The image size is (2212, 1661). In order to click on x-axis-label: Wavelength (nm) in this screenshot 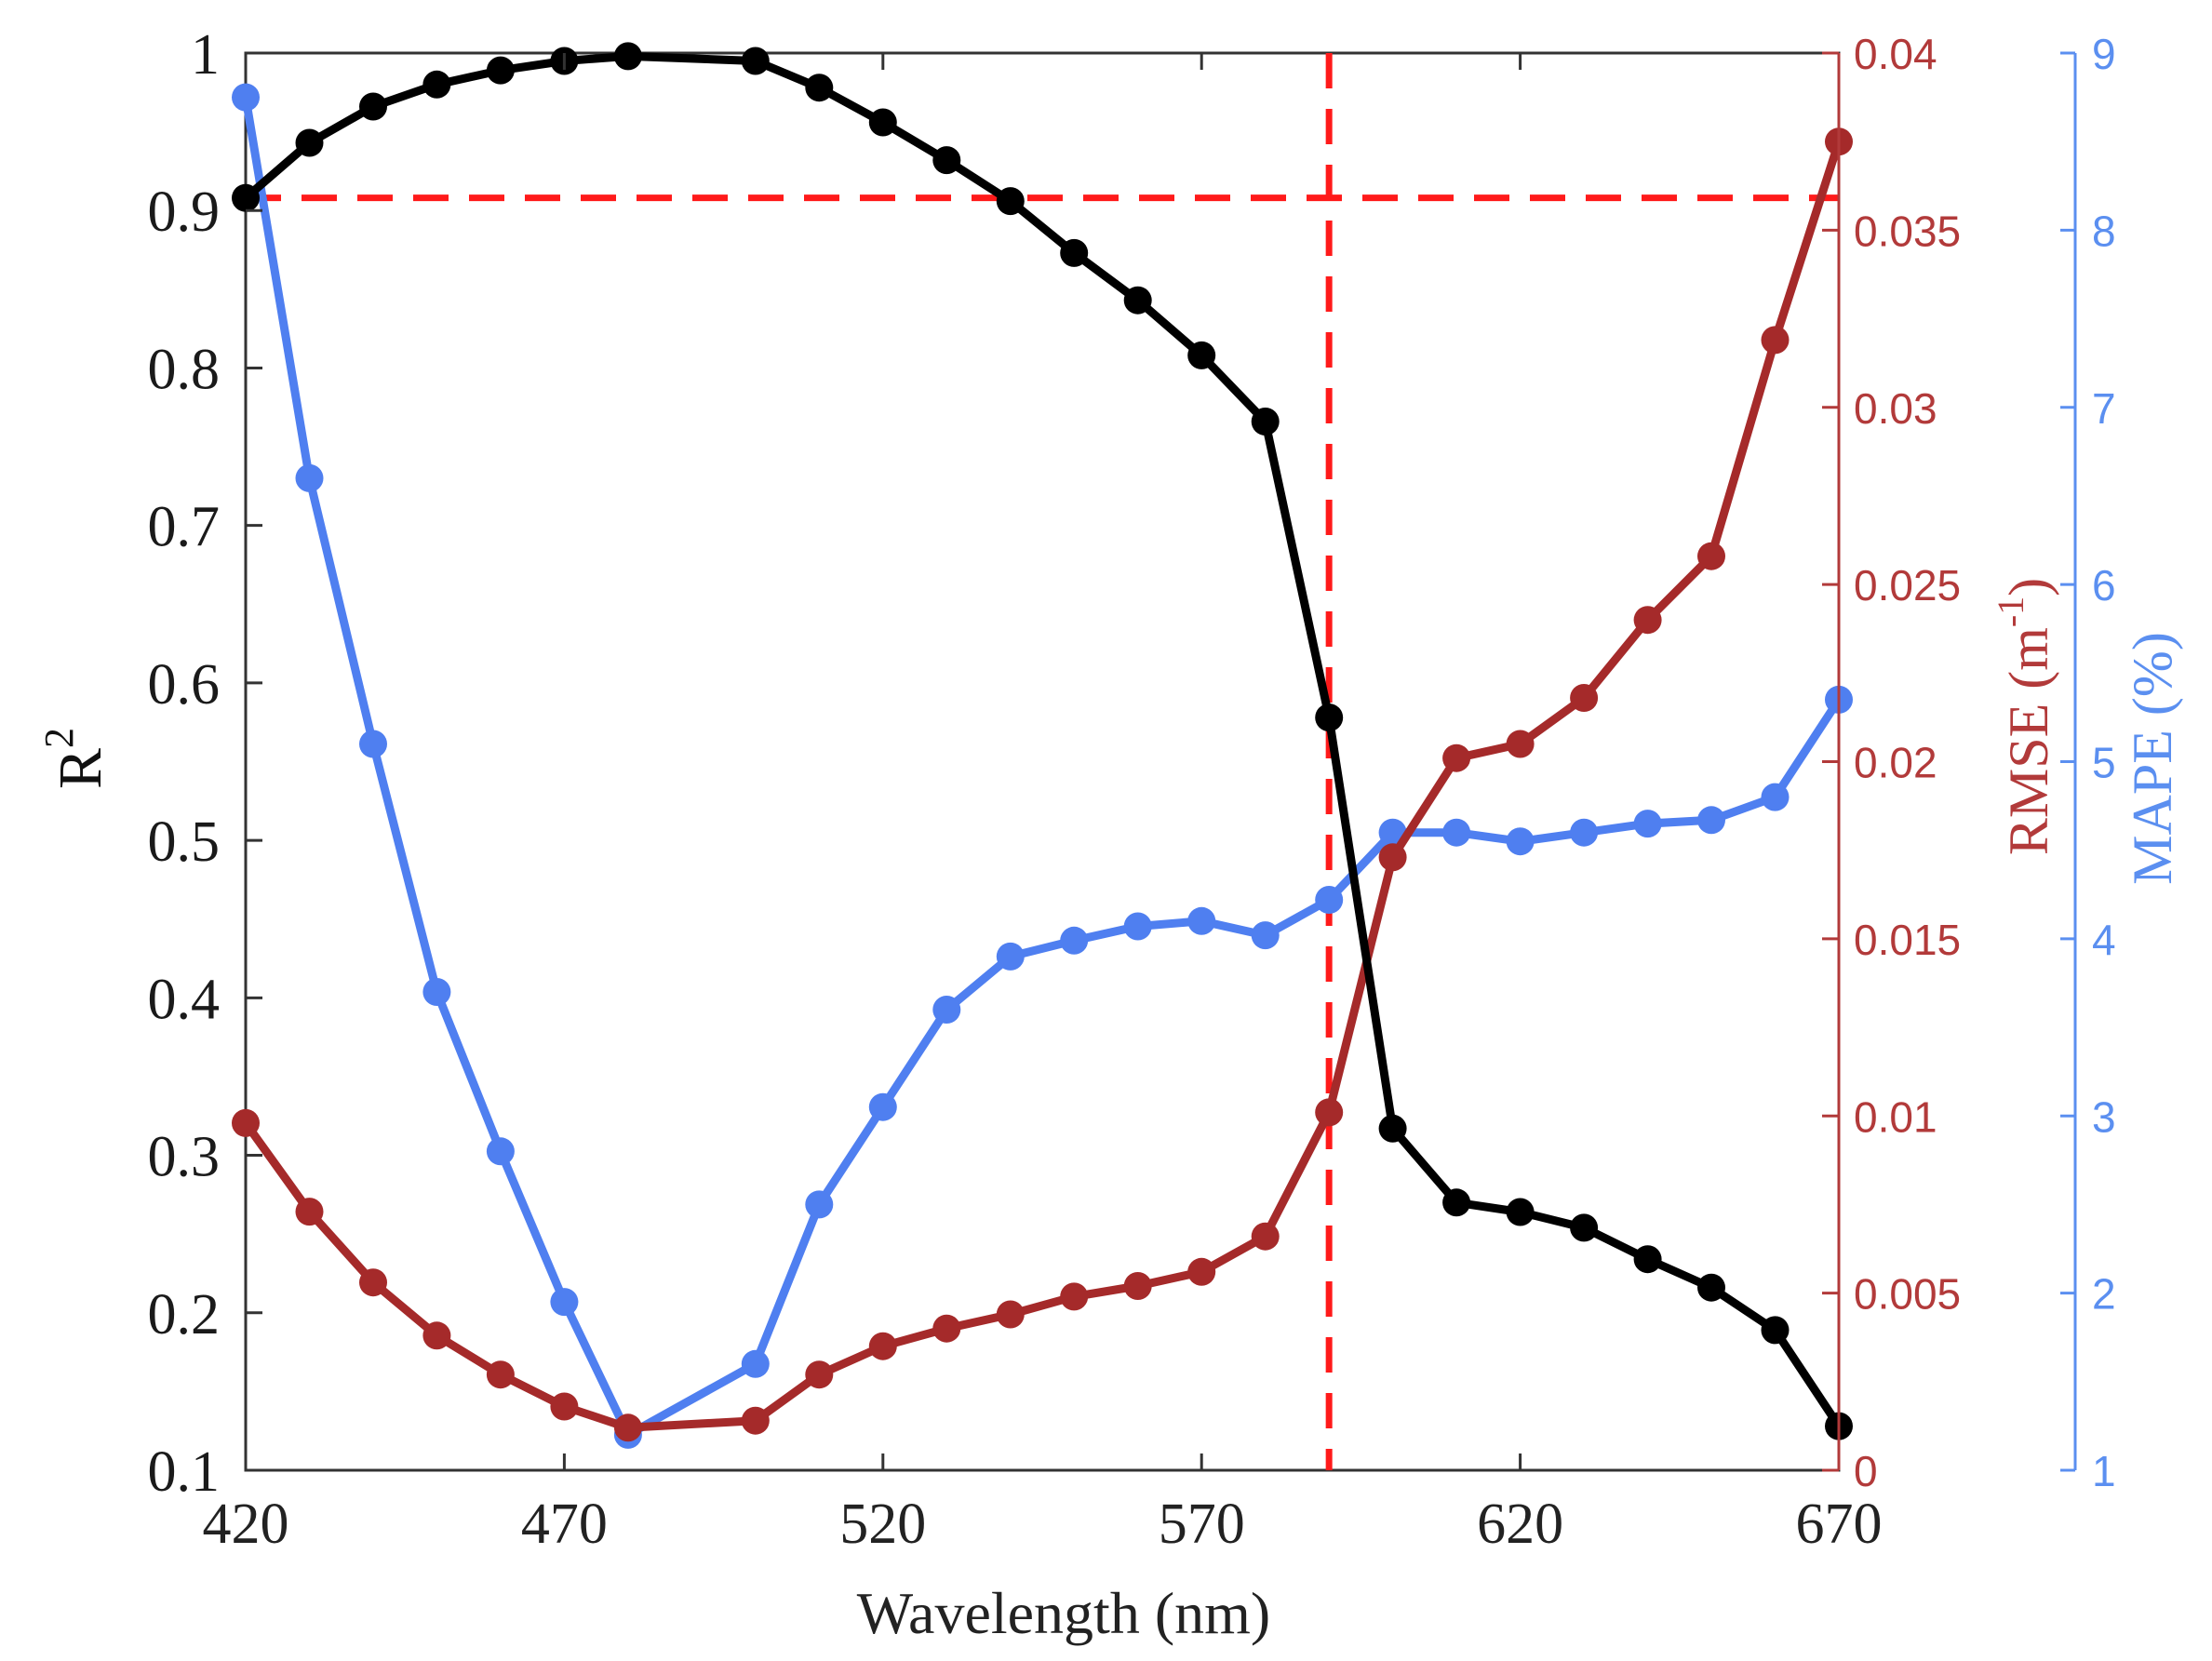, I will do `click(1063, 1613)`.